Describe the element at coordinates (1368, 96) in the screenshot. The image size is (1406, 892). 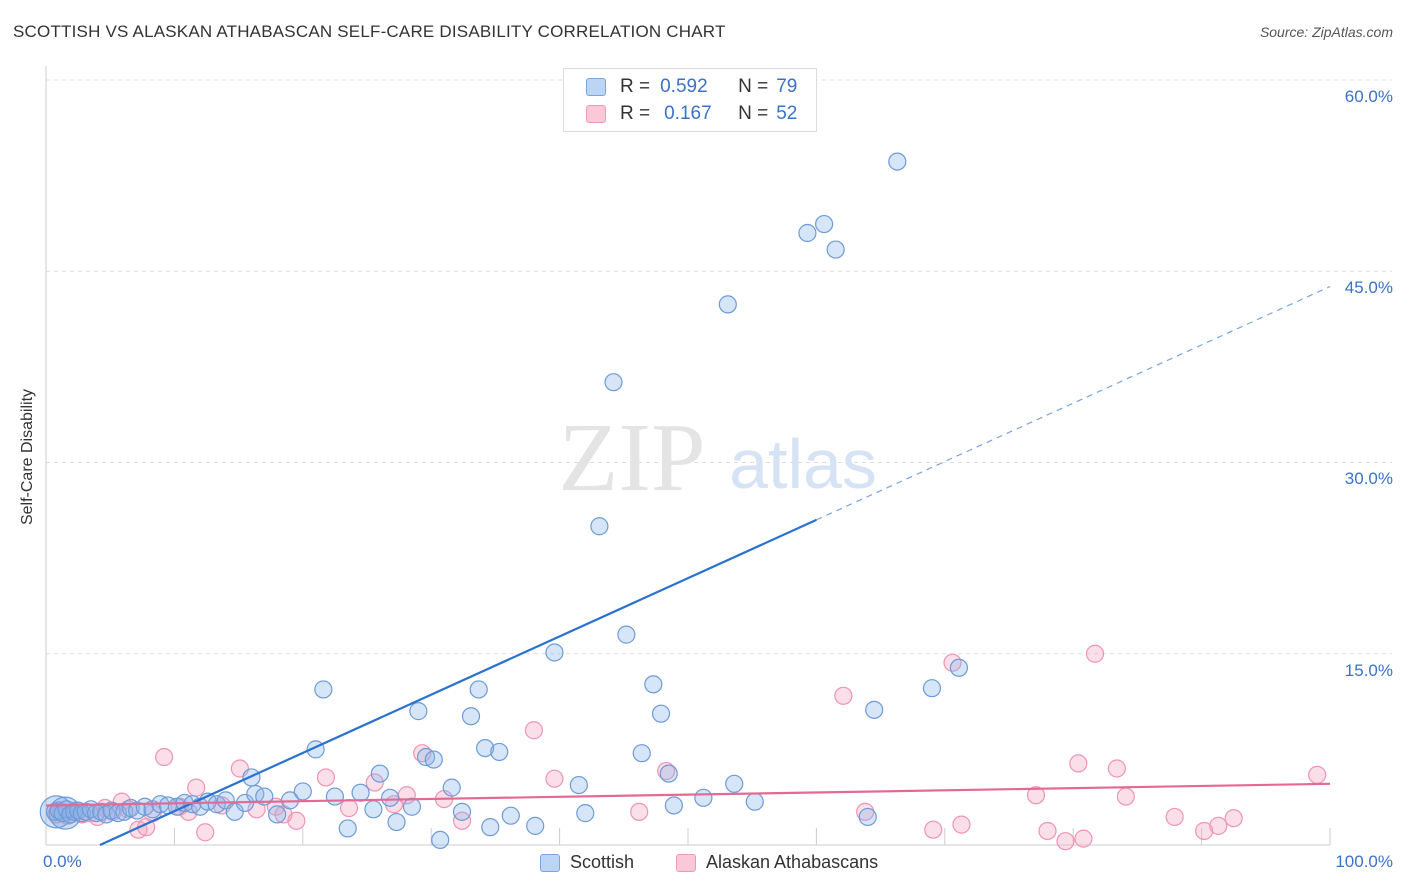
I see `y-tick-60: 60.0%` at that location.